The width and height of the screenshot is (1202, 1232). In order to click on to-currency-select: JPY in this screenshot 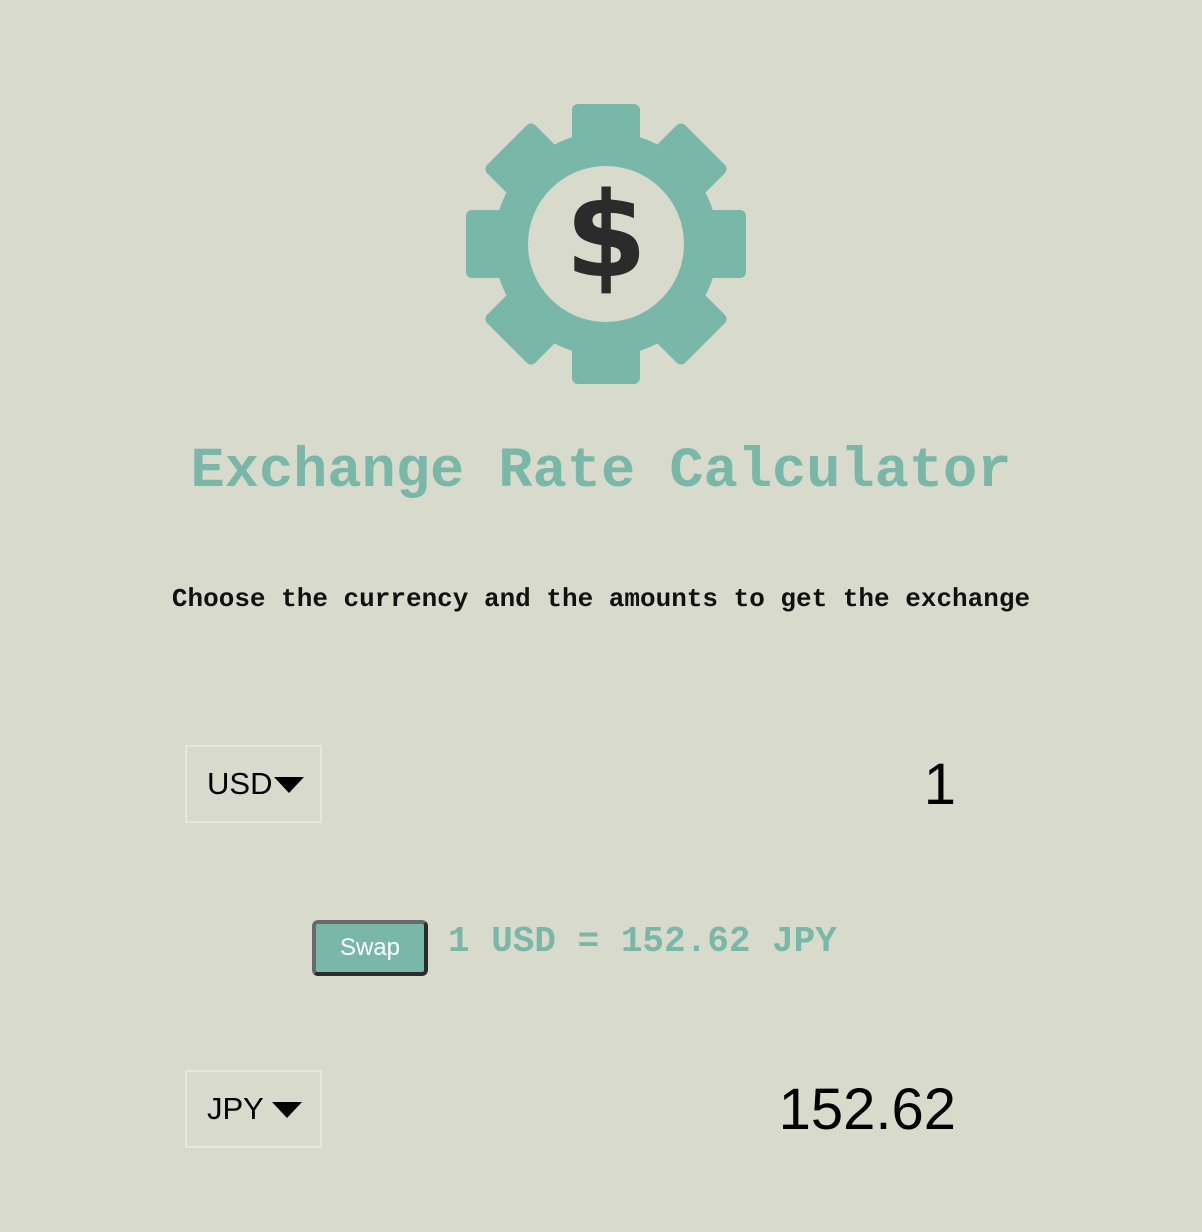, I will do `click(253, 1109)`.